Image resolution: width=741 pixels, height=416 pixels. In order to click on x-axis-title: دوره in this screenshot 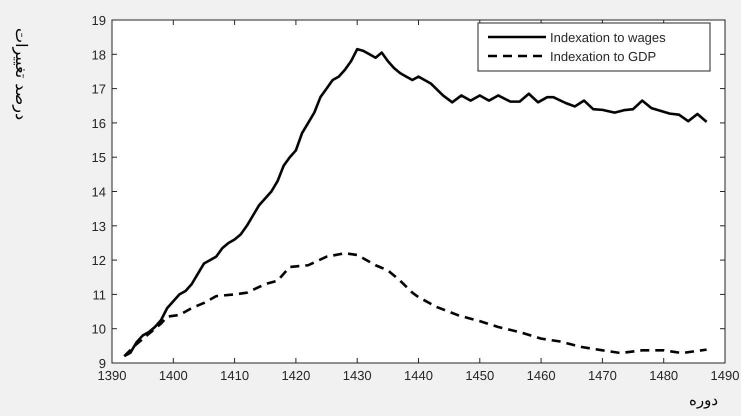, I will do `click(703, 400)`.